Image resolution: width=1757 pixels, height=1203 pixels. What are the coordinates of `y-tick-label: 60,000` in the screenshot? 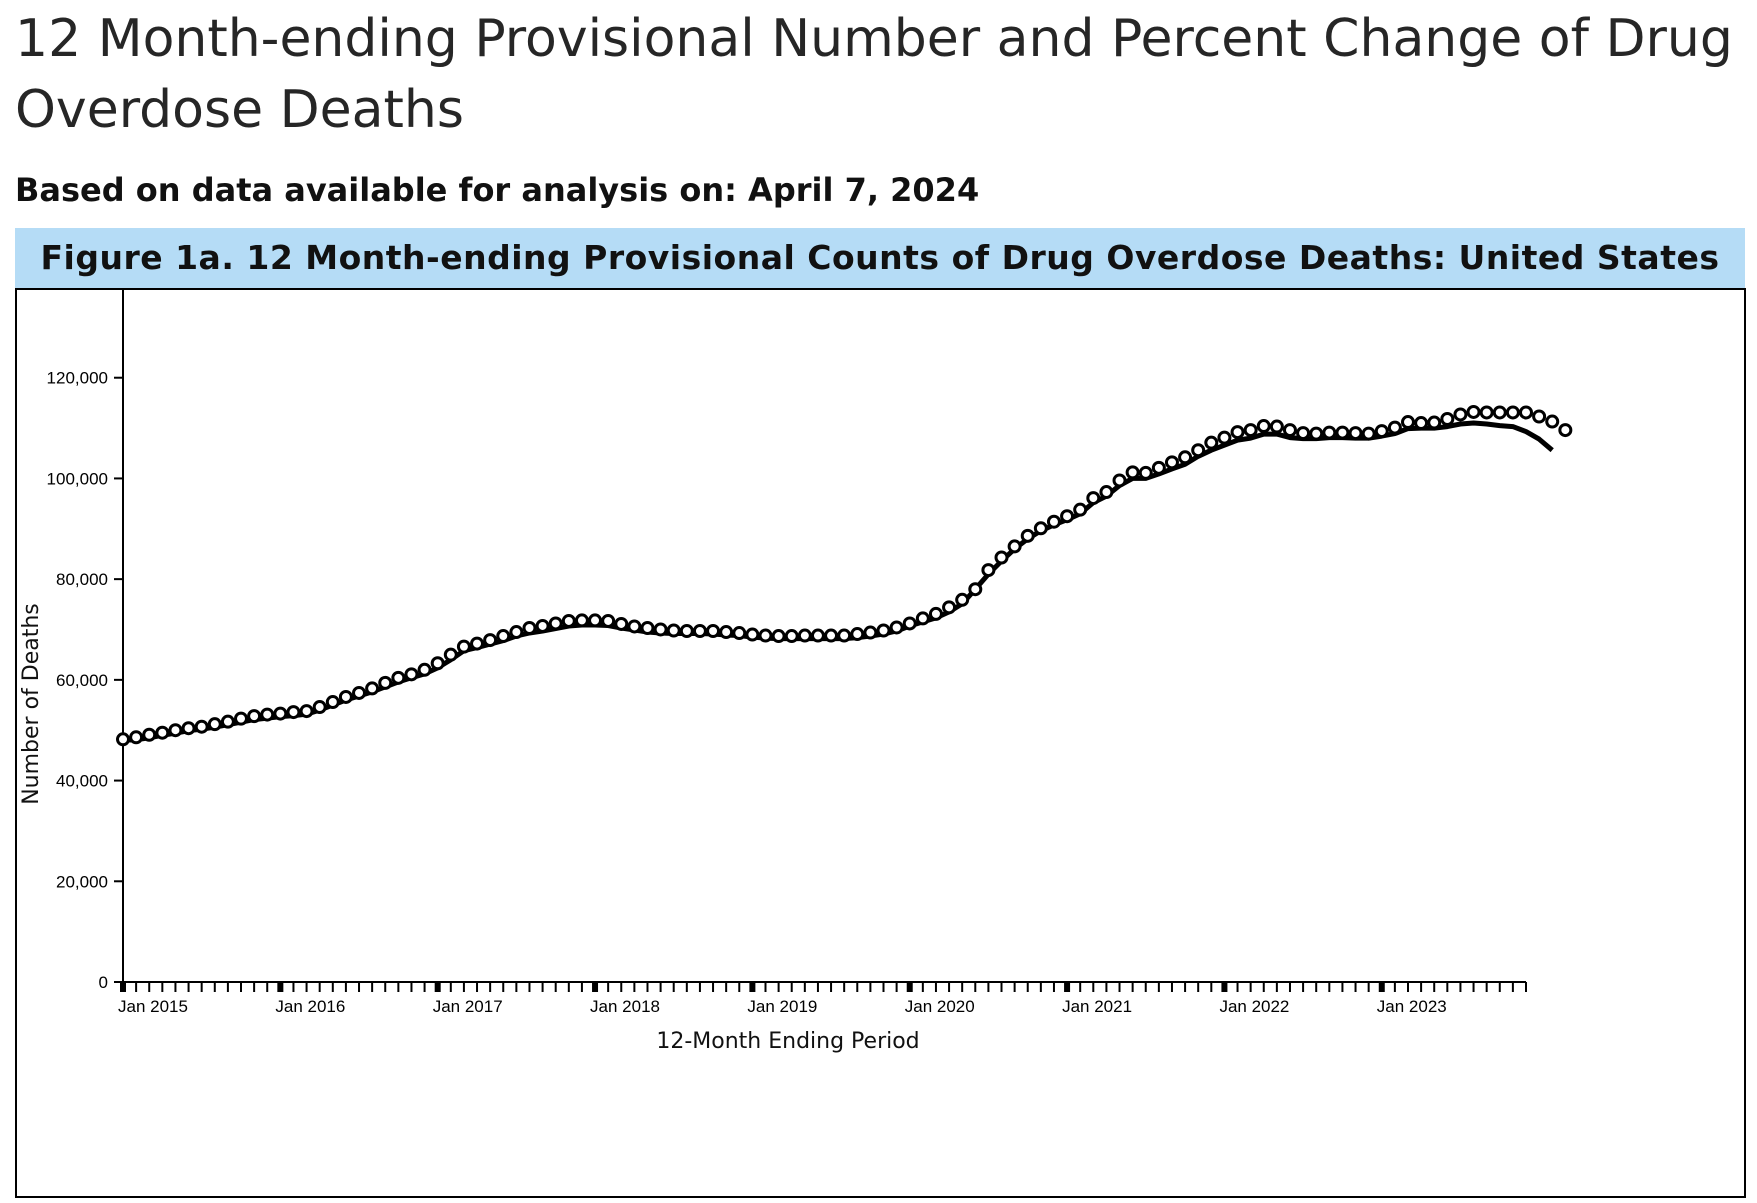 It's located at (82, 680).